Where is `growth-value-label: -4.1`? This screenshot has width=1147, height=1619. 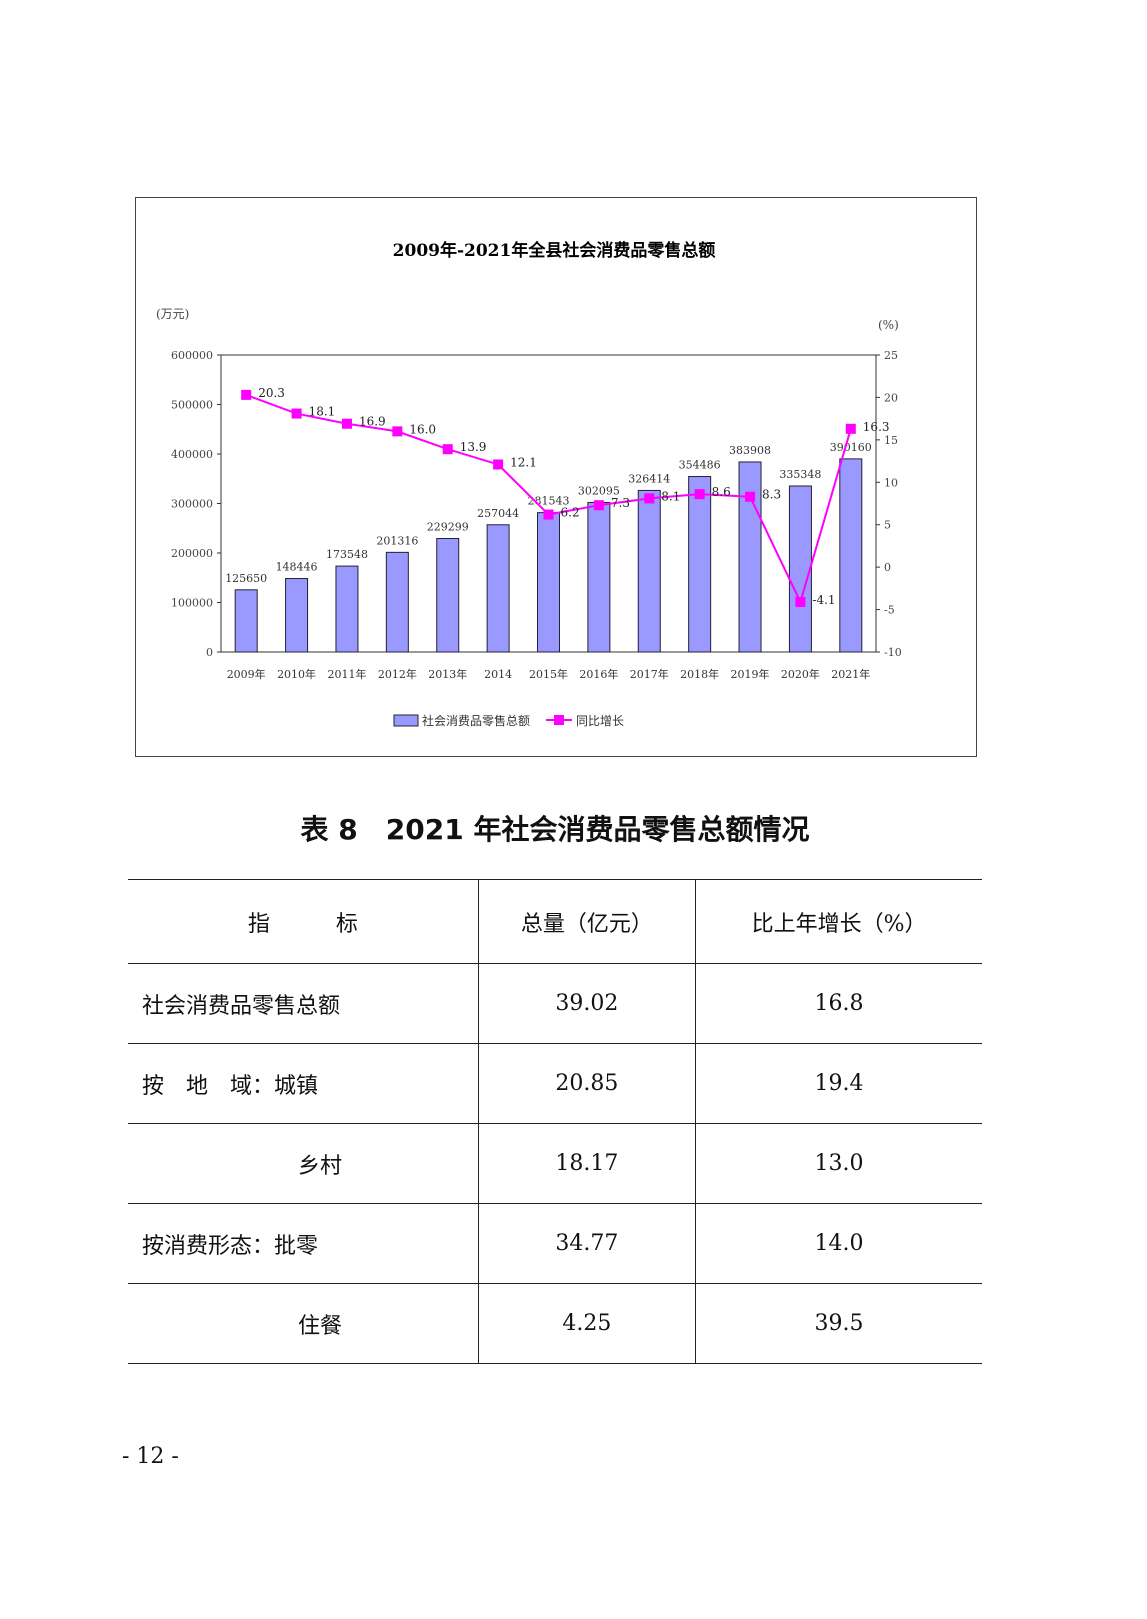 growth-value-label: -4.1 is located at coordinates (823, 600).